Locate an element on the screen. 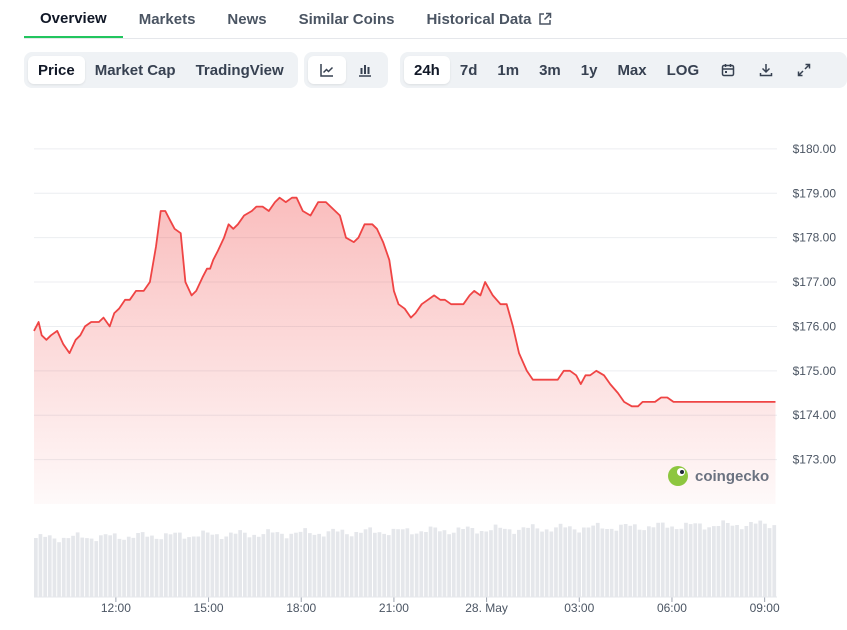 The width and height of the screenshot is (847, 630). tab-similar-coins: Similar Coins is located at coordinates (347, 19).